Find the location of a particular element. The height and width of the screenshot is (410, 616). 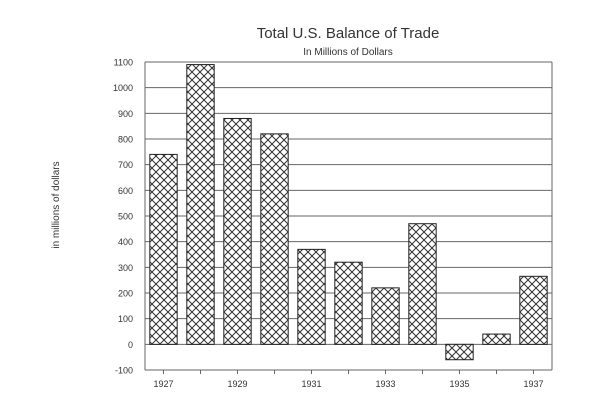

y-tick-label: 200 is located at coordinates (125, 294).